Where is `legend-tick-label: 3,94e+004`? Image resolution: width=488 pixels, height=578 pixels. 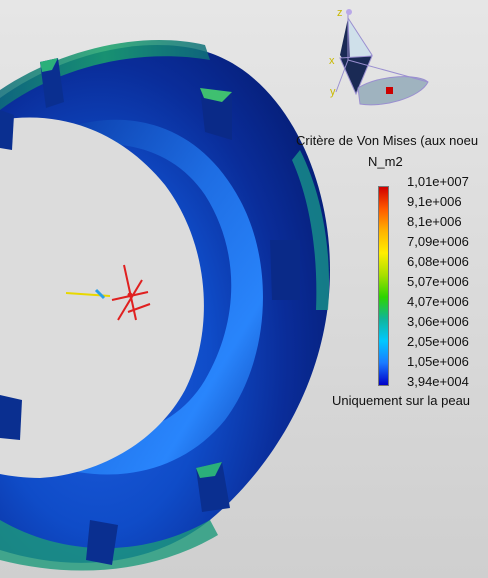
legend-tick-label: 3,94e+004 is located at coordinates (438, 381).